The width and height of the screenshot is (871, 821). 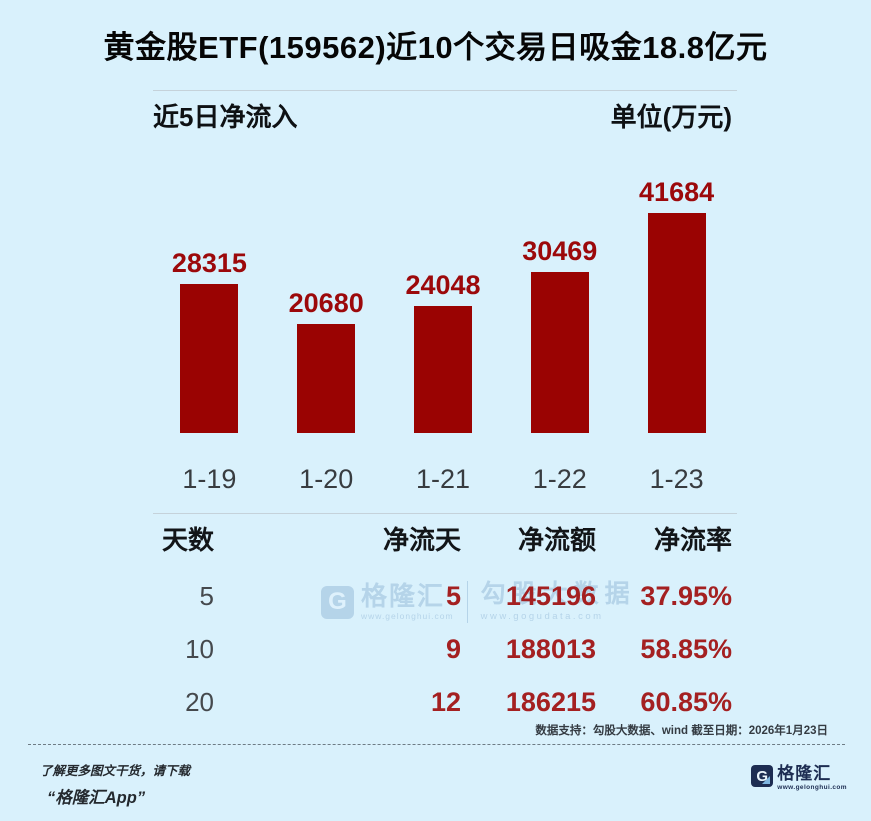 I want to click on bar-column: 41684, so click(x=676, y=295).